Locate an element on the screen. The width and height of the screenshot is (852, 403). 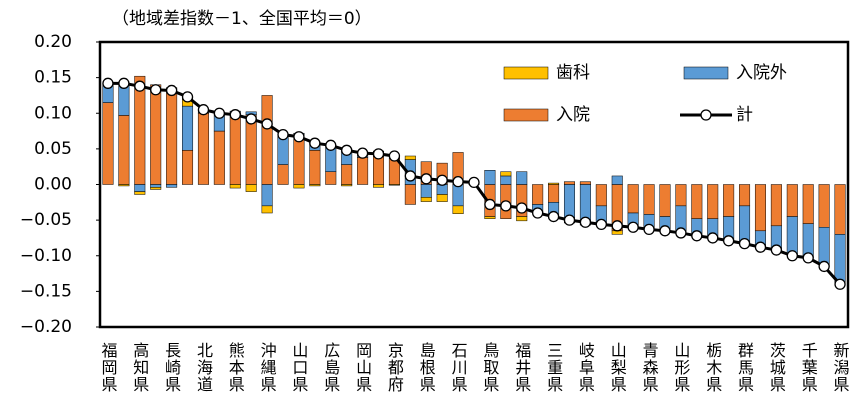
x-tick-label: 京都府 is located at coordinates (394, 367).